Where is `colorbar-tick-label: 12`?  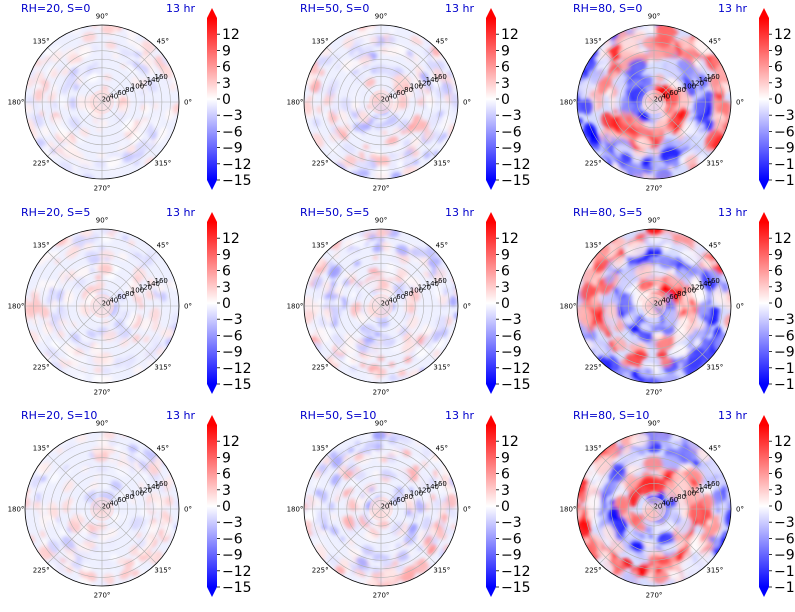 colorbar-tick-label: 12 is located at coordinates (510, 442).